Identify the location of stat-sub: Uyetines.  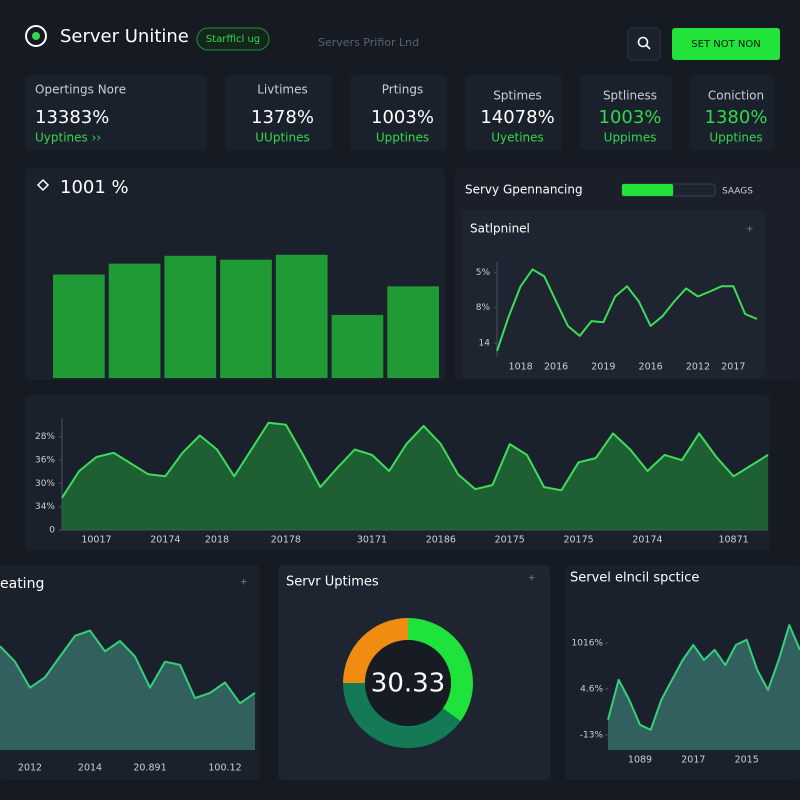
(517, 138).